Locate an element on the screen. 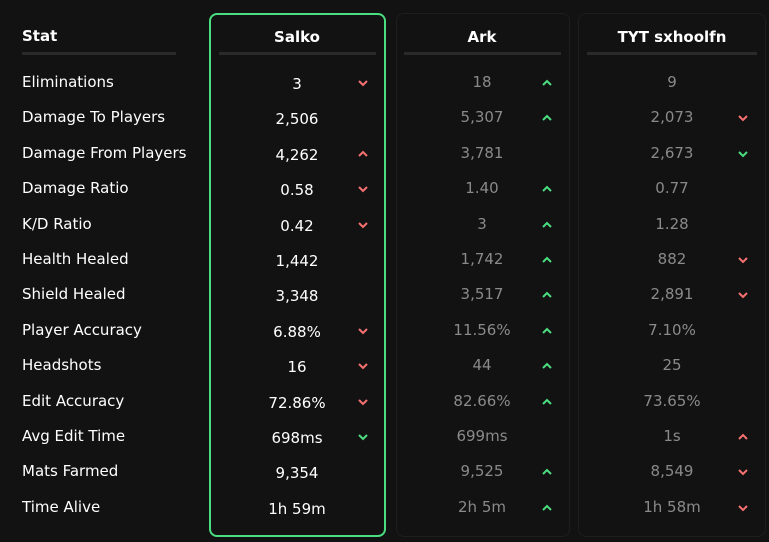  stat-value: 882 is located at coordinates (672, 259).